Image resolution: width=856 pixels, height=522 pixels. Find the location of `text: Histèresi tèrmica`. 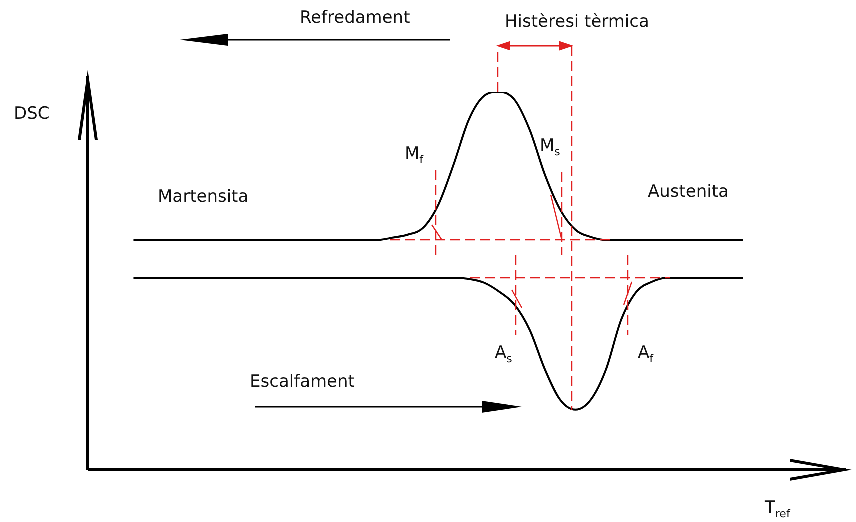

text: Histèresi tèrmica is located at coordinates (577, 22).